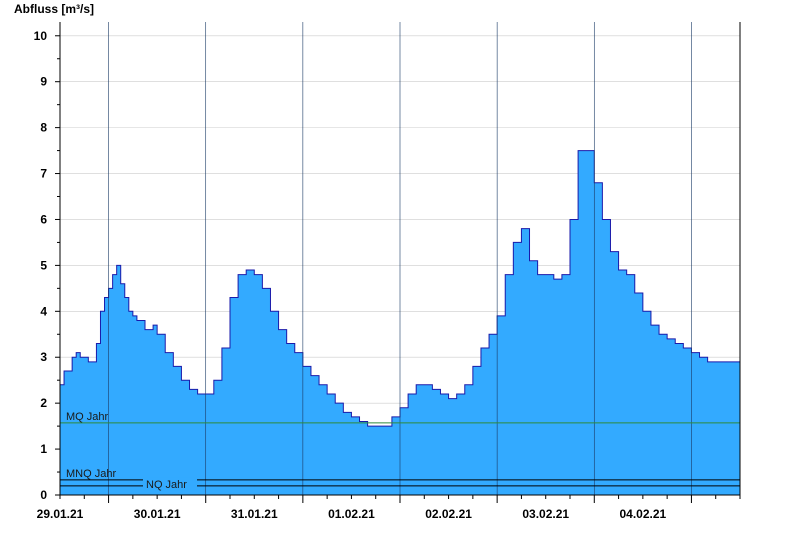 The height and width of the screenshot is (550, 800). Describe the element at coordinates (43, 128) in the screenshot. I see `y-tick-label: 8` at that location.